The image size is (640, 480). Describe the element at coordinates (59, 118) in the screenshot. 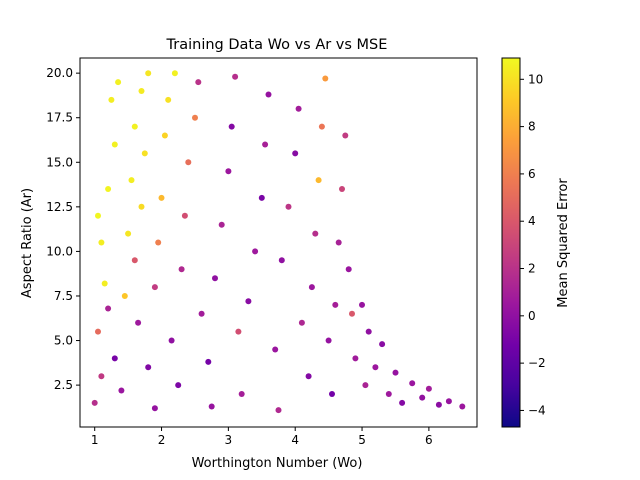

I see `y-tick-label: 17.5` at that location.